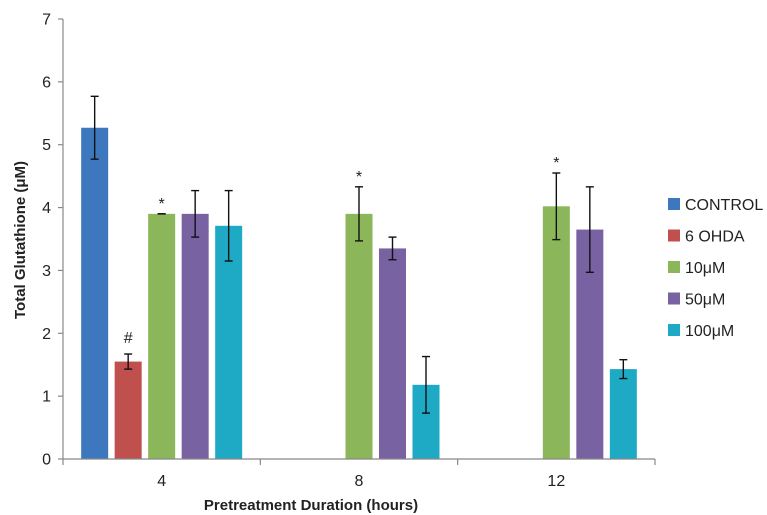 This screenshot has height=515, width=767. I want to click on y-tick-label: 2, so click(46, 334).